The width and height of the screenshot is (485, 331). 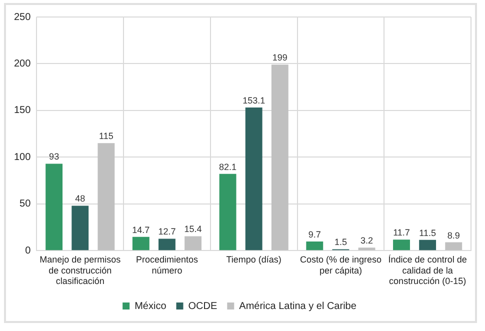 What do you see at coordinates (106, 136) in the screenshot?
I see `data-label: 115` at bounding box center [106, 136].